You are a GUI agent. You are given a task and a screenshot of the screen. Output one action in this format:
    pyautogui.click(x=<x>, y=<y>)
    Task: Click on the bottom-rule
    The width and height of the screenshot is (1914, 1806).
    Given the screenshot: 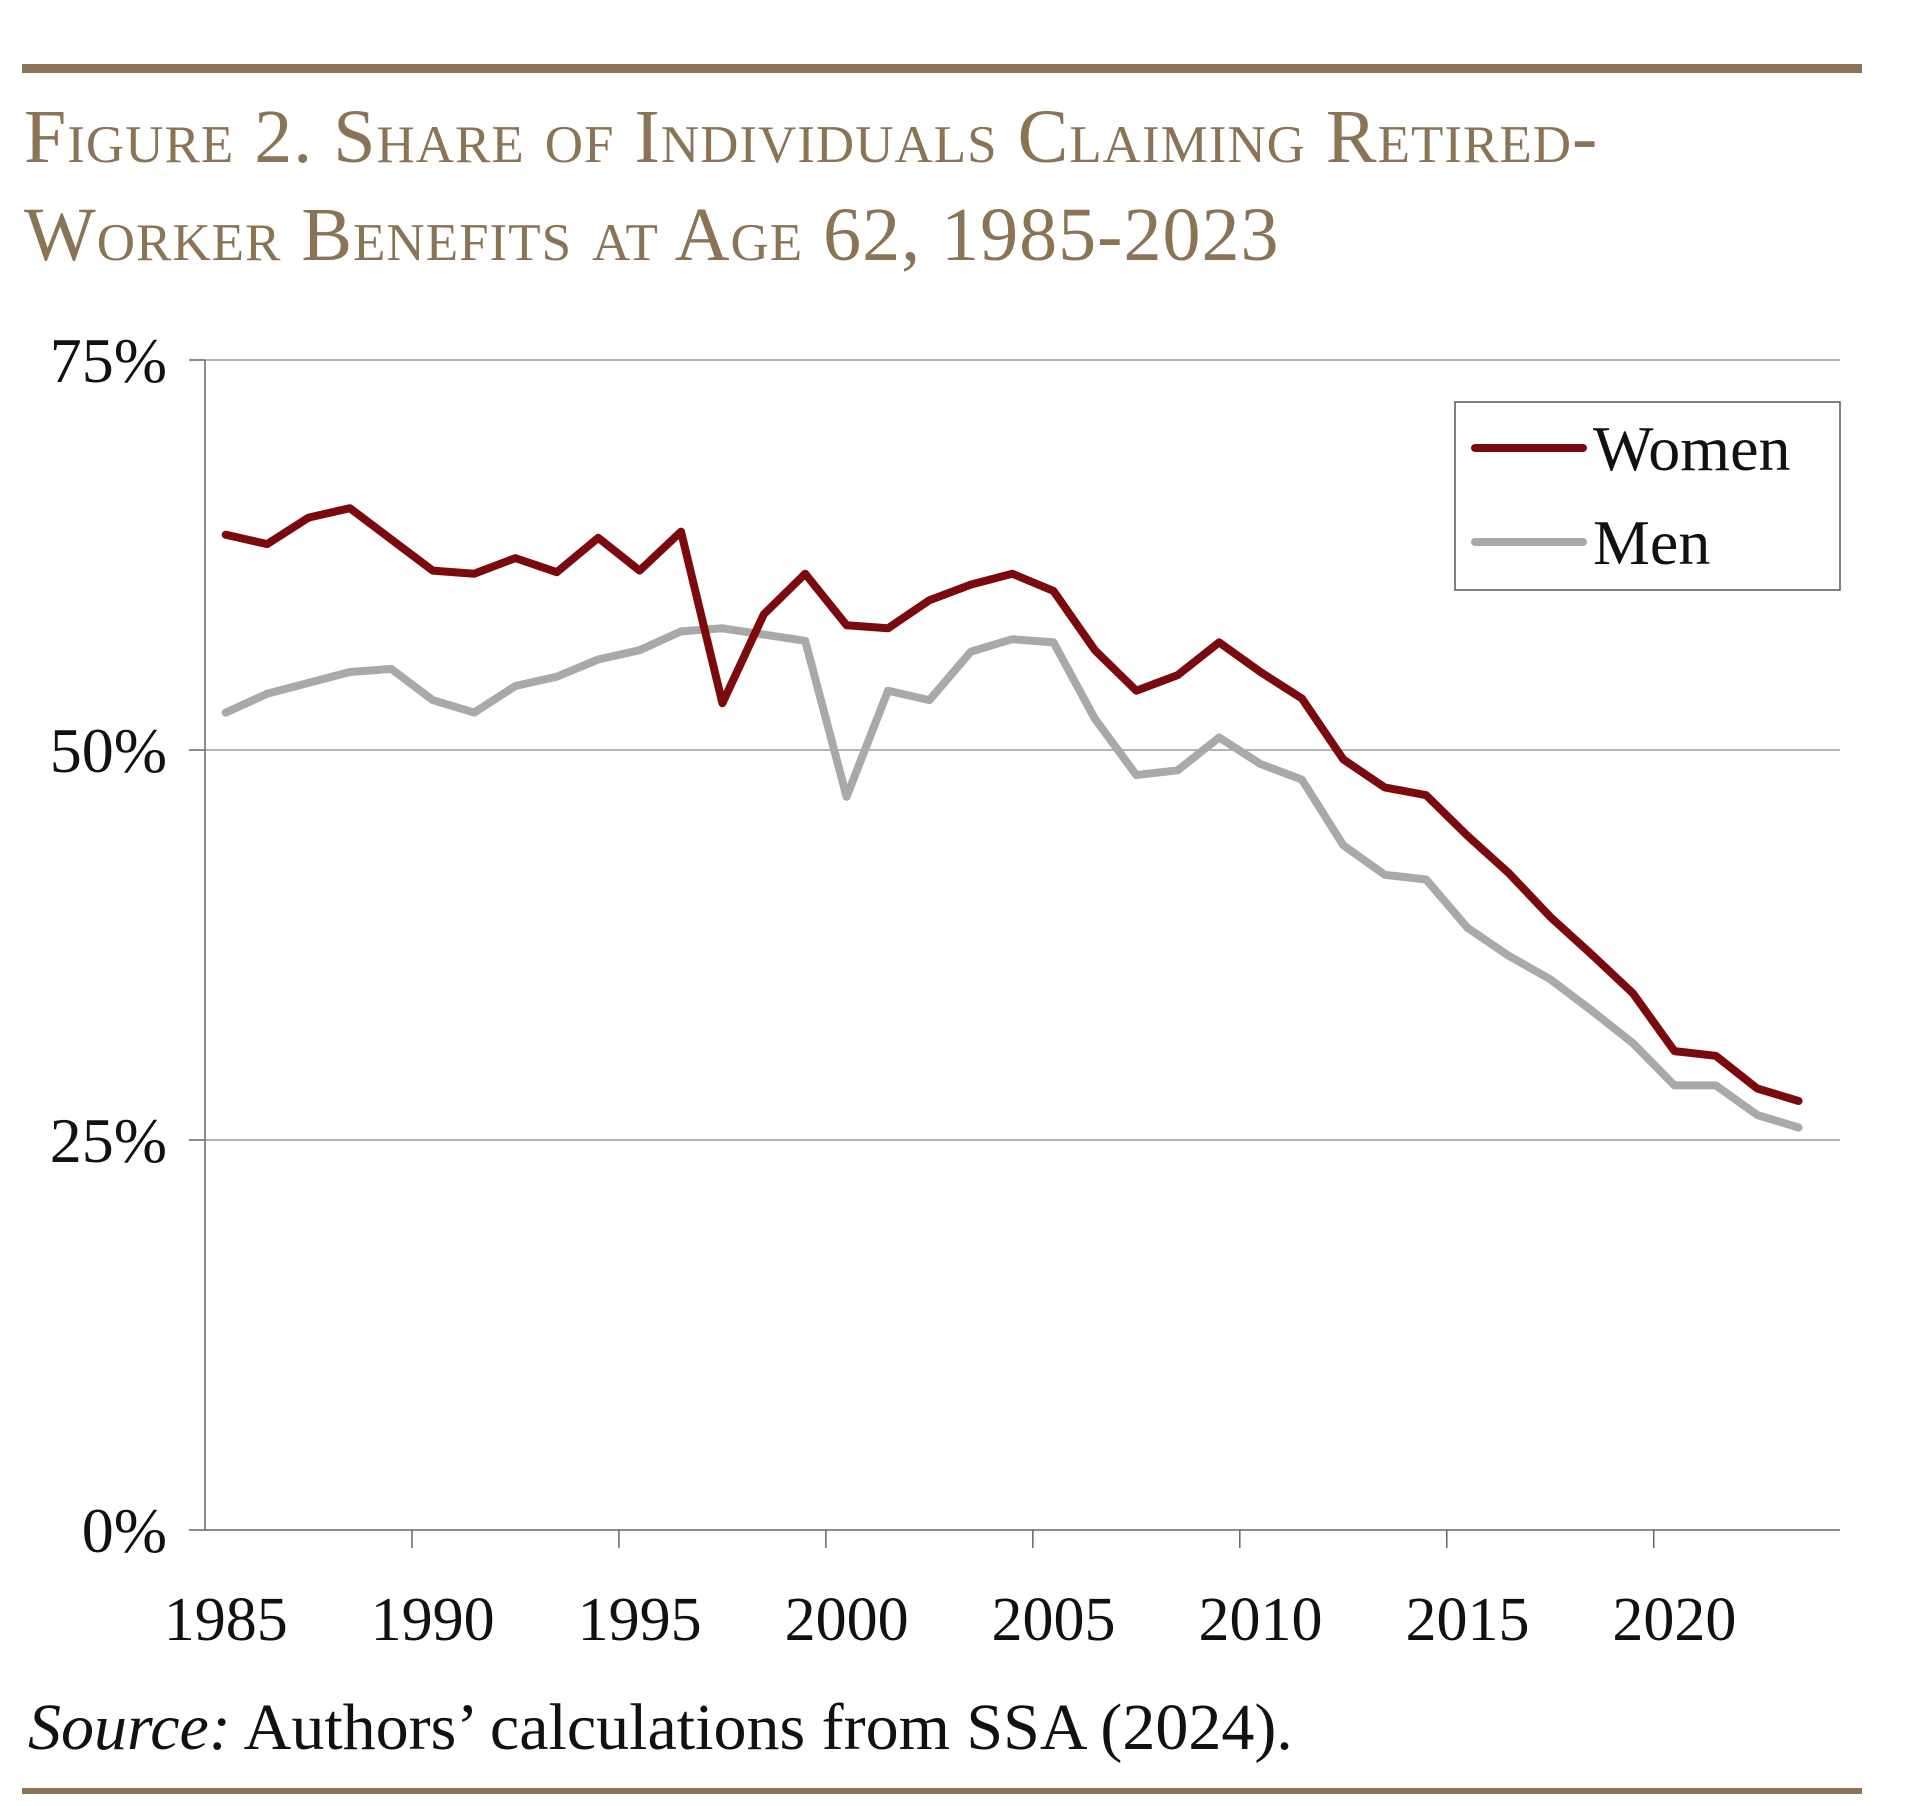 What is the action you would take?
    pyautogui.click(x=942, y=1791)
    